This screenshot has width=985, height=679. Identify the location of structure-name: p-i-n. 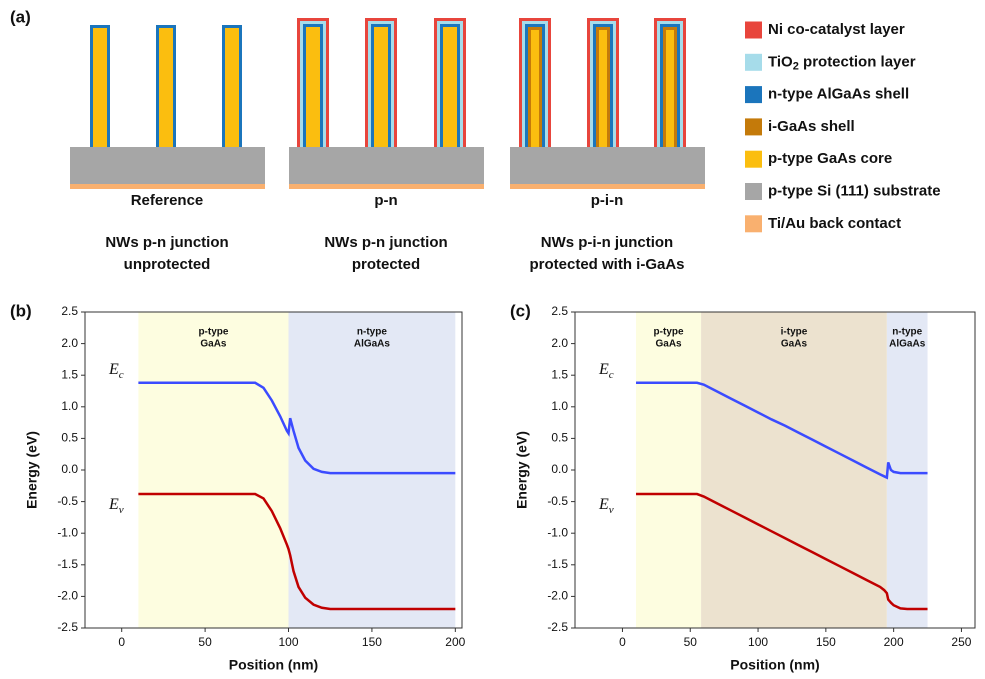
(607, 200).